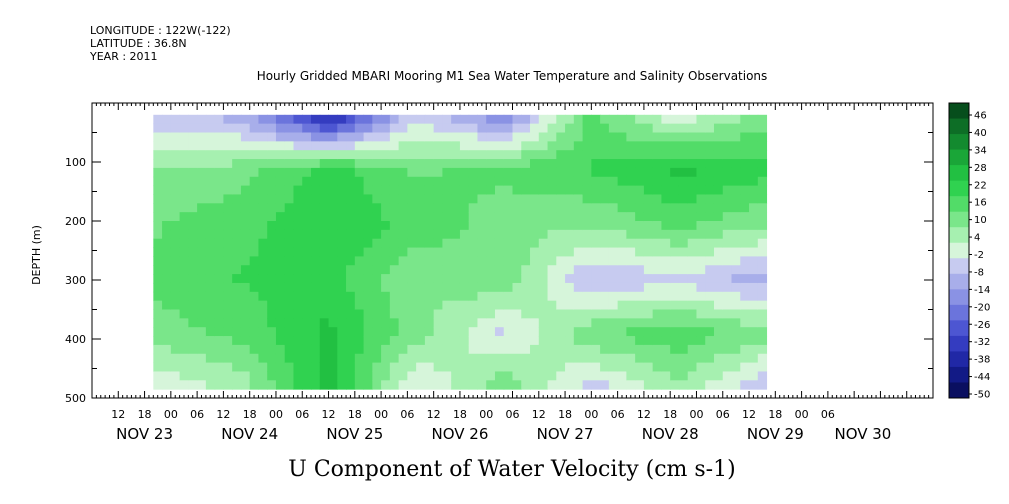  Describe the element at coordinates (696, 414) in the screenshot. I see `x-hour-label: 00` at that location.